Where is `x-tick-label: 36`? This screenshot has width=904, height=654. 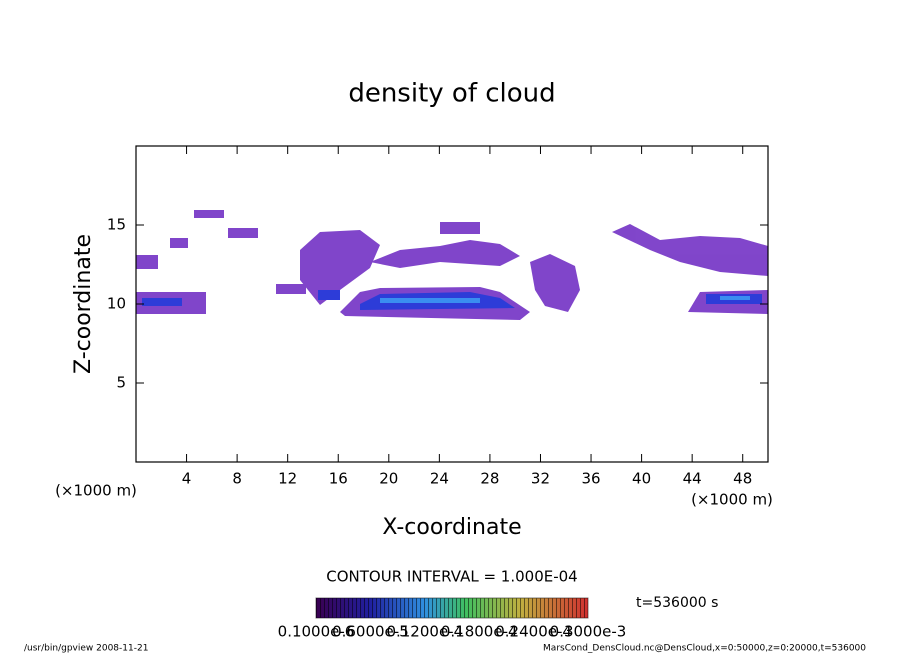 x-tick-label: 36 is located at coordinates (590, 479).